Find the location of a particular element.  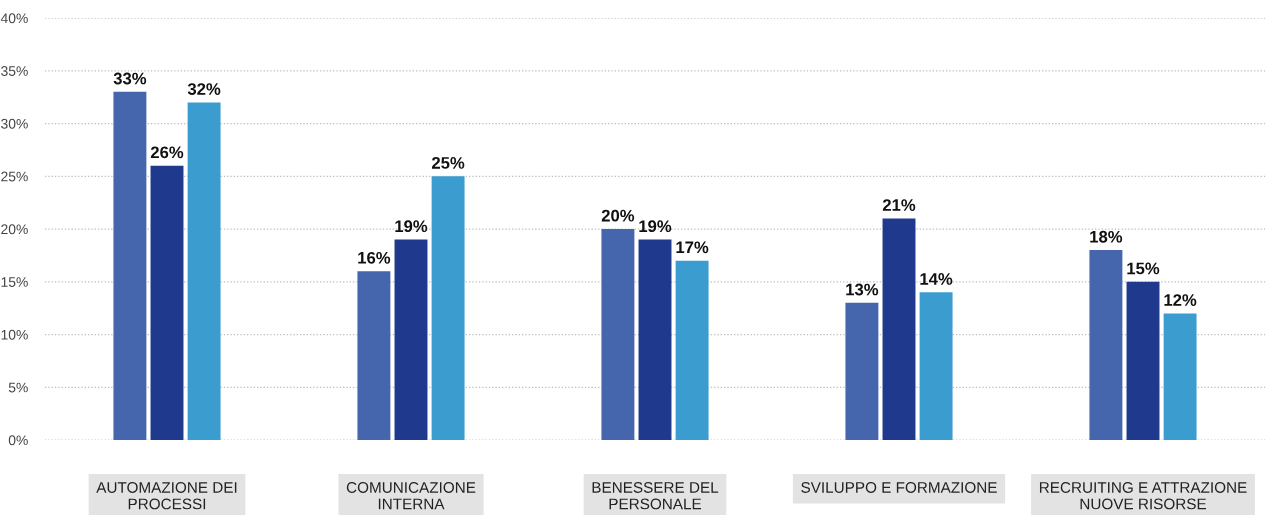

x-tick-label: COMUNICAZIONE INTERNA is located at coordinates (411, 496).